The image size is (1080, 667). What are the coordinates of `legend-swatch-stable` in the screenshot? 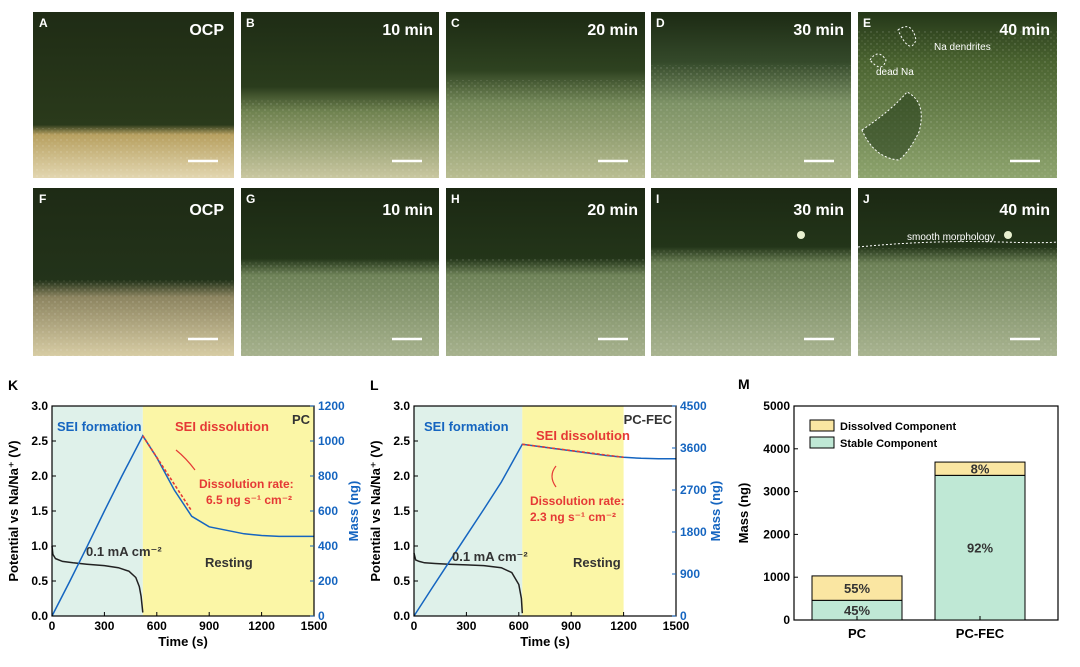 It's located at (822, 442).